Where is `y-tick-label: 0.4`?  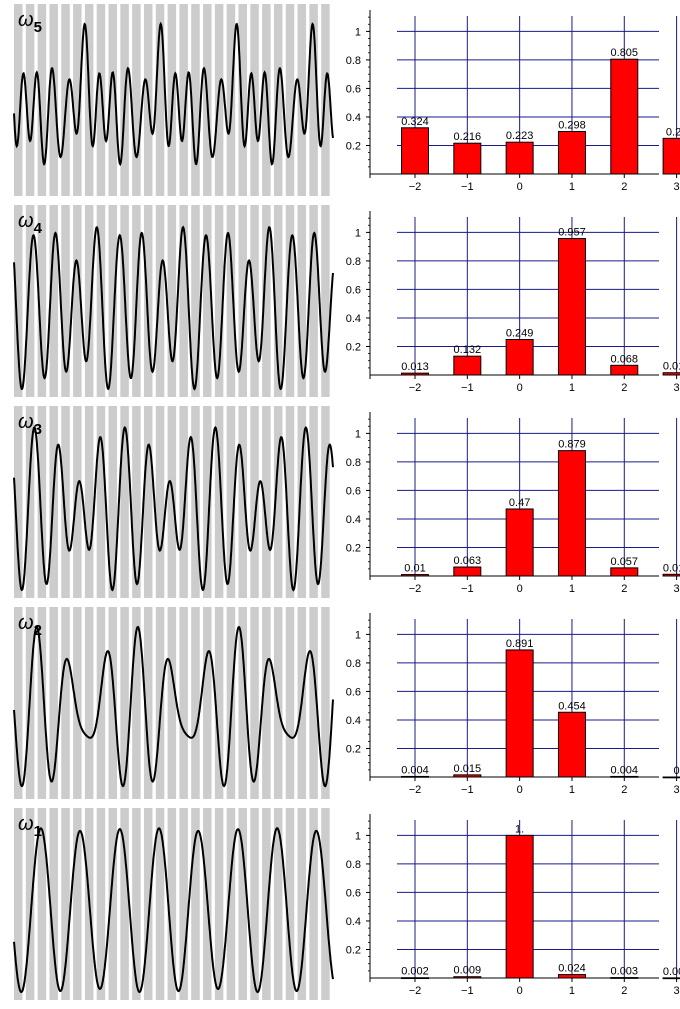 y-tick-label: 0.4 is located at coordinates (353, 118).